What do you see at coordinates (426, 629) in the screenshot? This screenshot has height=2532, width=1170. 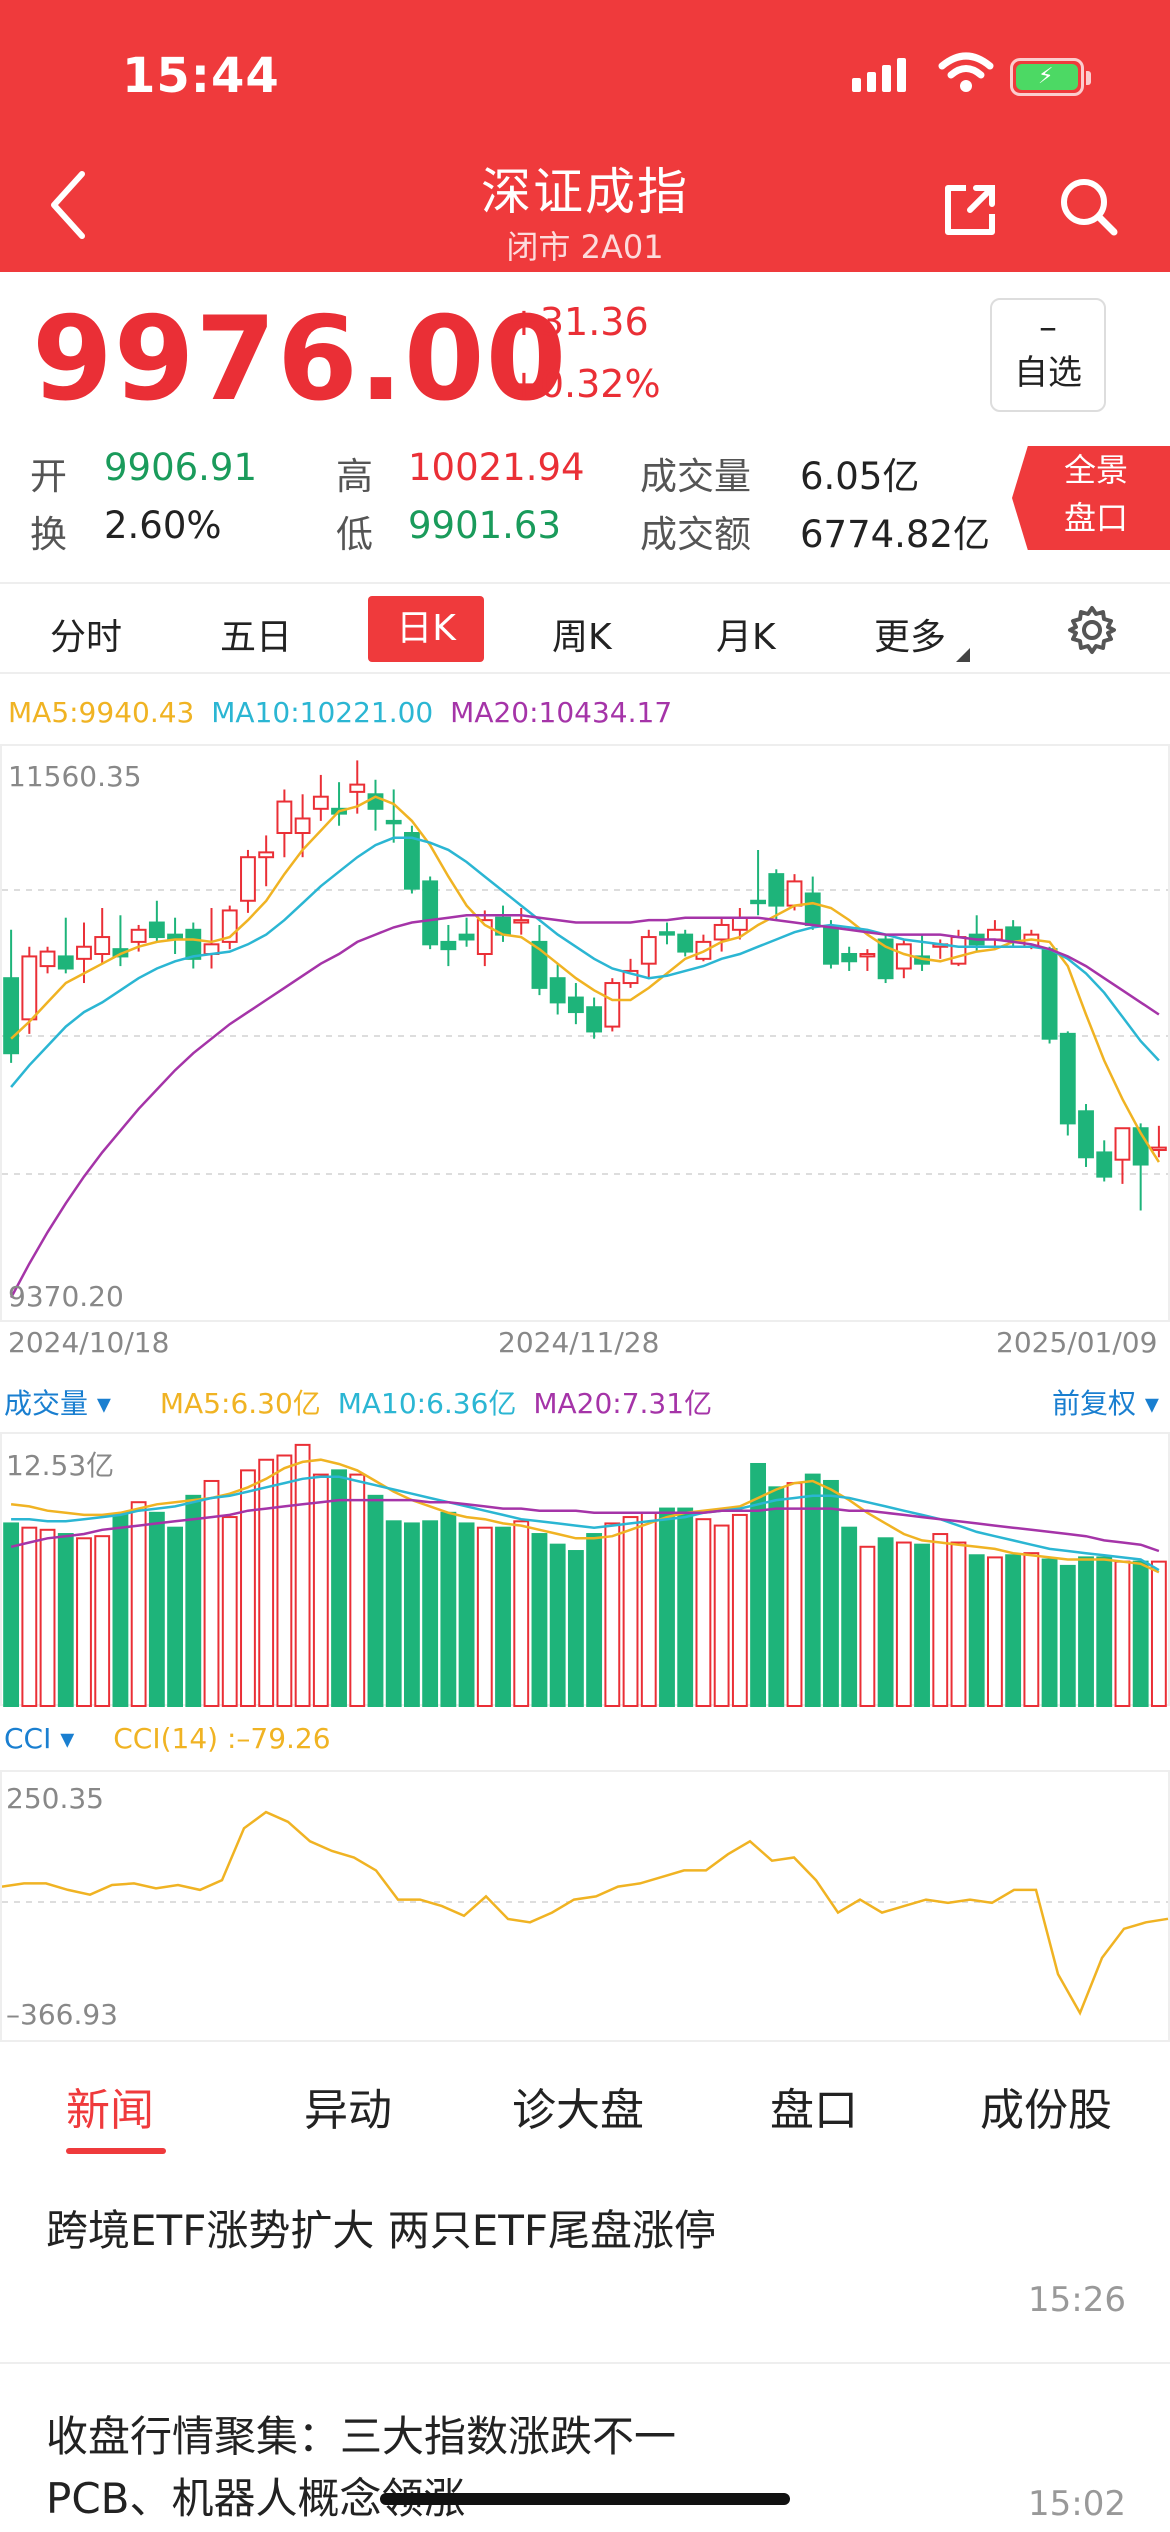 I see `tab-daily-k: 日K` at bounding box center [426, 629].